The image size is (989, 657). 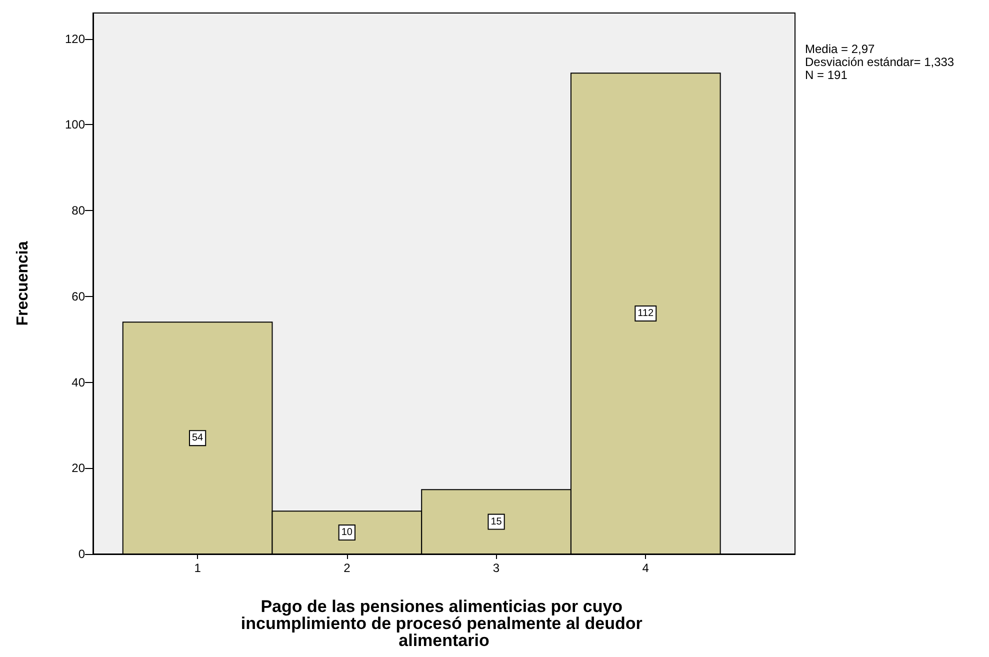 What do you see at coordinates (879, 62) in the screenshot?
I see `text: Desviación estándar= 1,333` at bounding box center [879, 62].